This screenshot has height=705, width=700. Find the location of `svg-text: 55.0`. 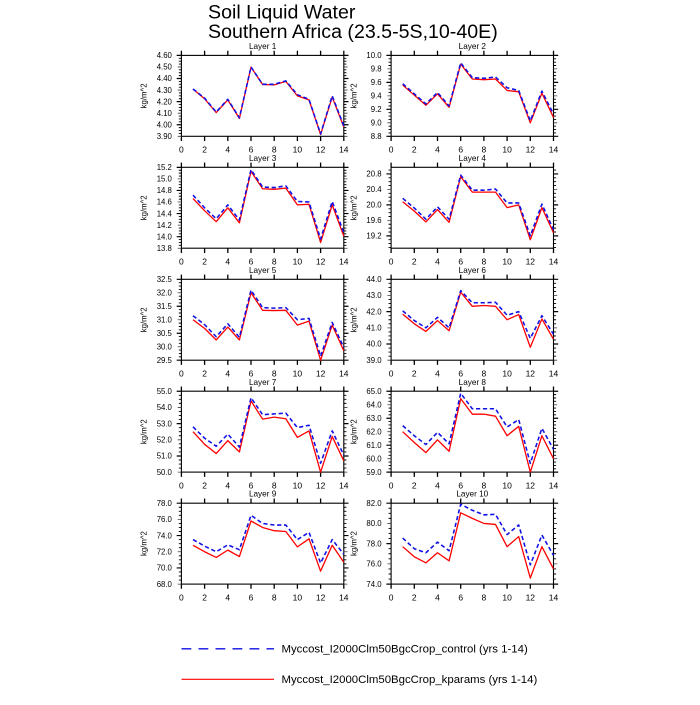

svg-text: 55.0 is located at coordinates (165, 391).